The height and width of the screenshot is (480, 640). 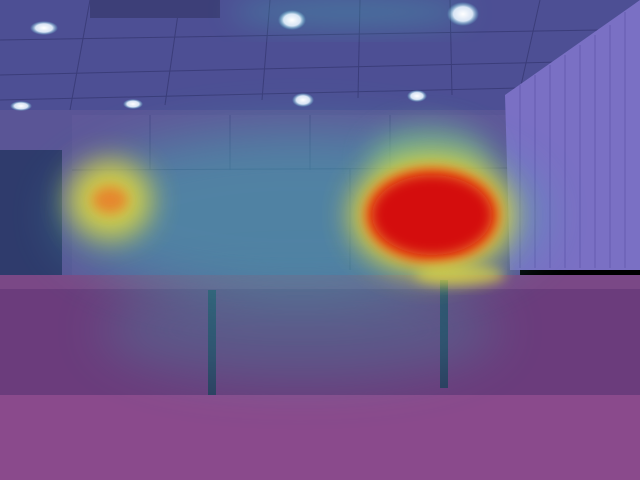 What do you see at coordinates (572, 135) in the screenshot?
I see `right-wall` at bounding box center [572, 135].